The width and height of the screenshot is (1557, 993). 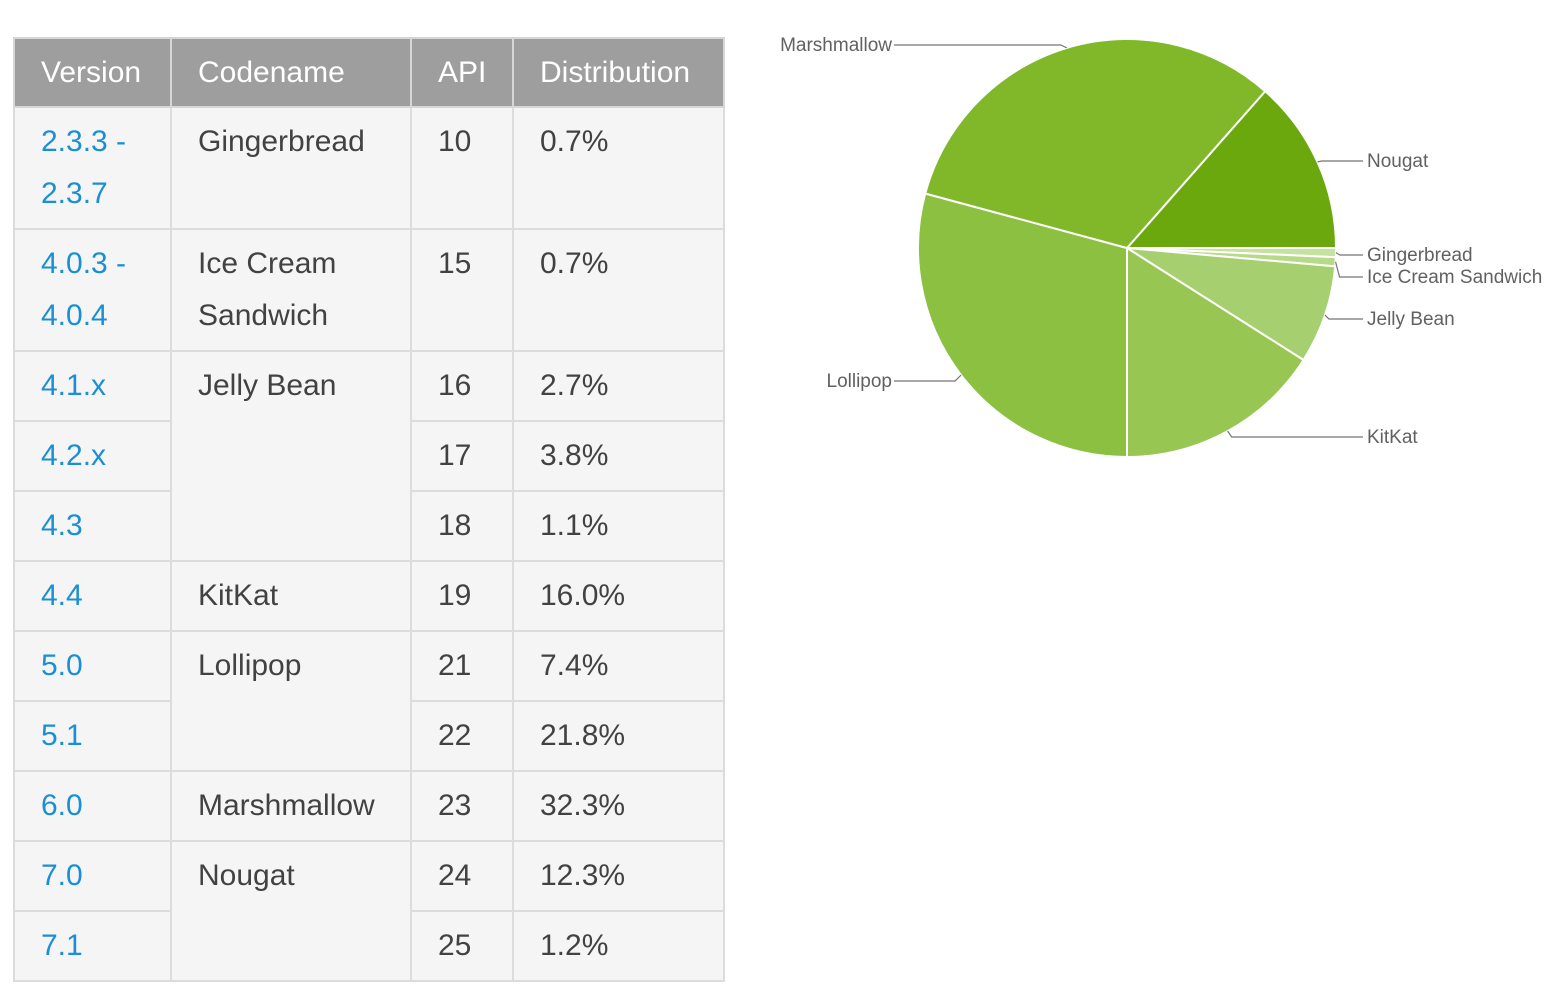 I want to click on header-codename: Codename, so click(x=291, y=72).